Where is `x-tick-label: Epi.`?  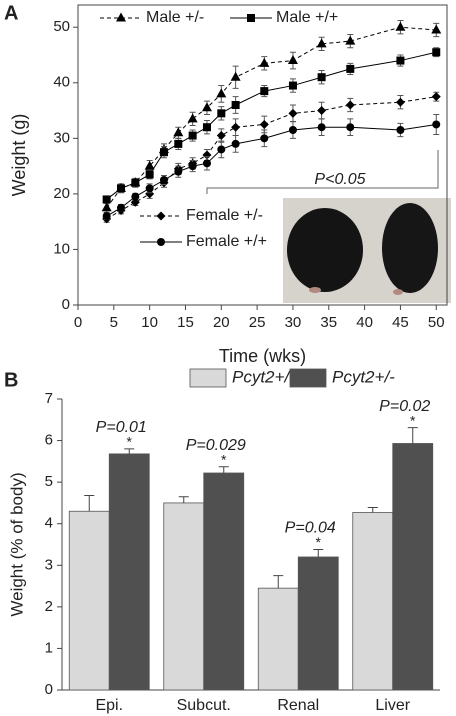 x-tick-label: Epi. is located at coordinates (109, 705).